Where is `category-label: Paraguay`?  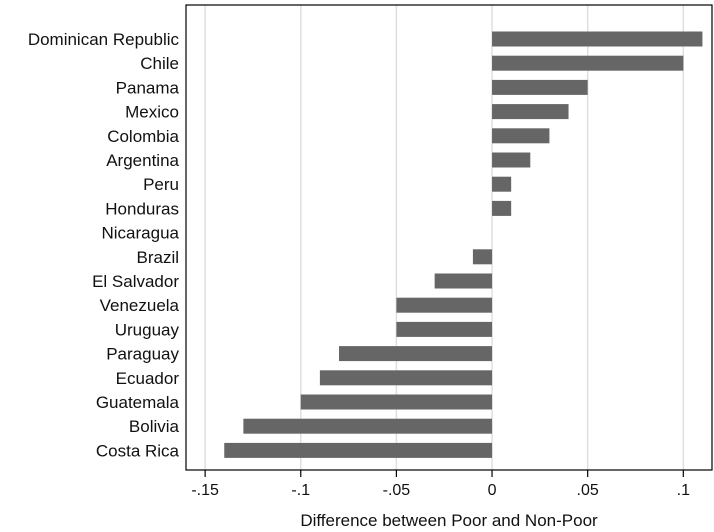 category-label: Paraguay is located at coordinates (142, 354).